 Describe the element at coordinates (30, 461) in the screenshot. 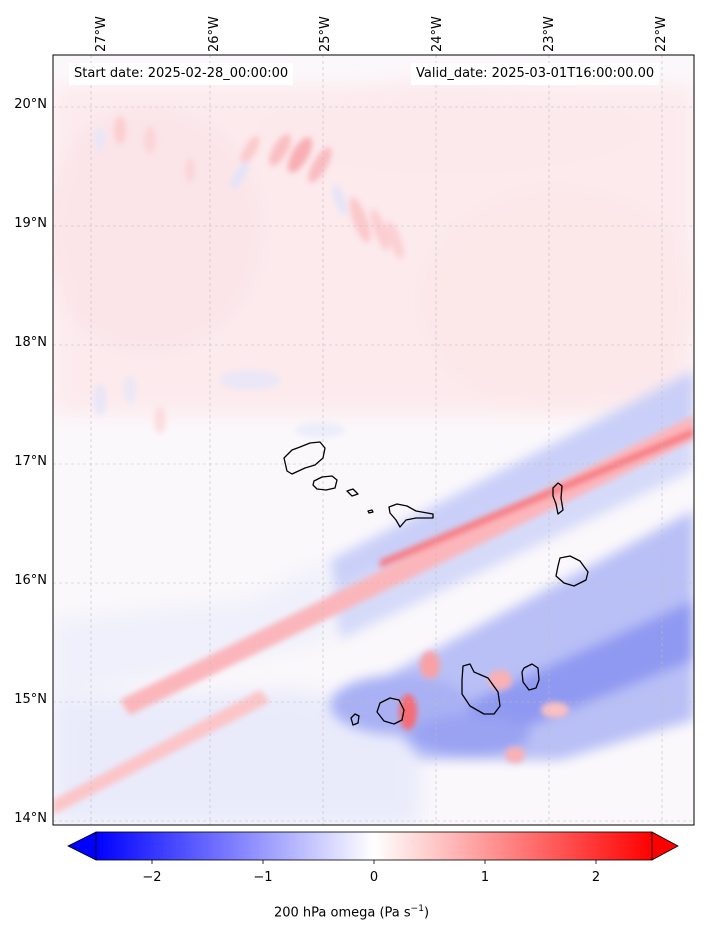

I see `lat-label-17n: 17°N` at that location.